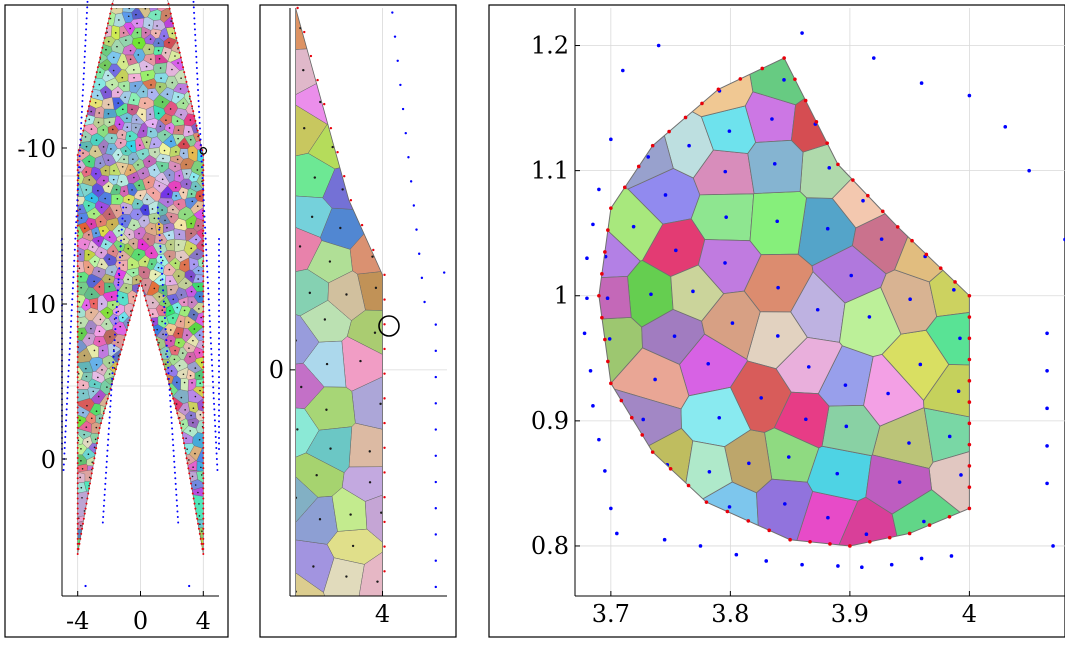  What do you see at coordinates (368, 302) in the screenshot?
I see `axes` at bounding box center [368, 302].